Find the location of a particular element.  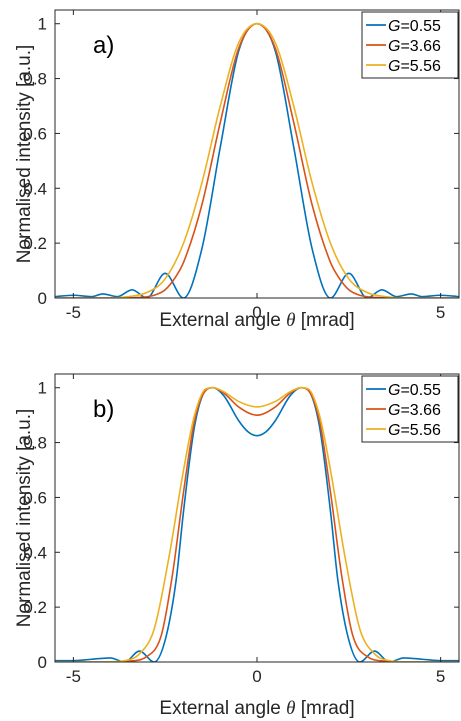

panel-label: b) is located at coordinates (103, 409).